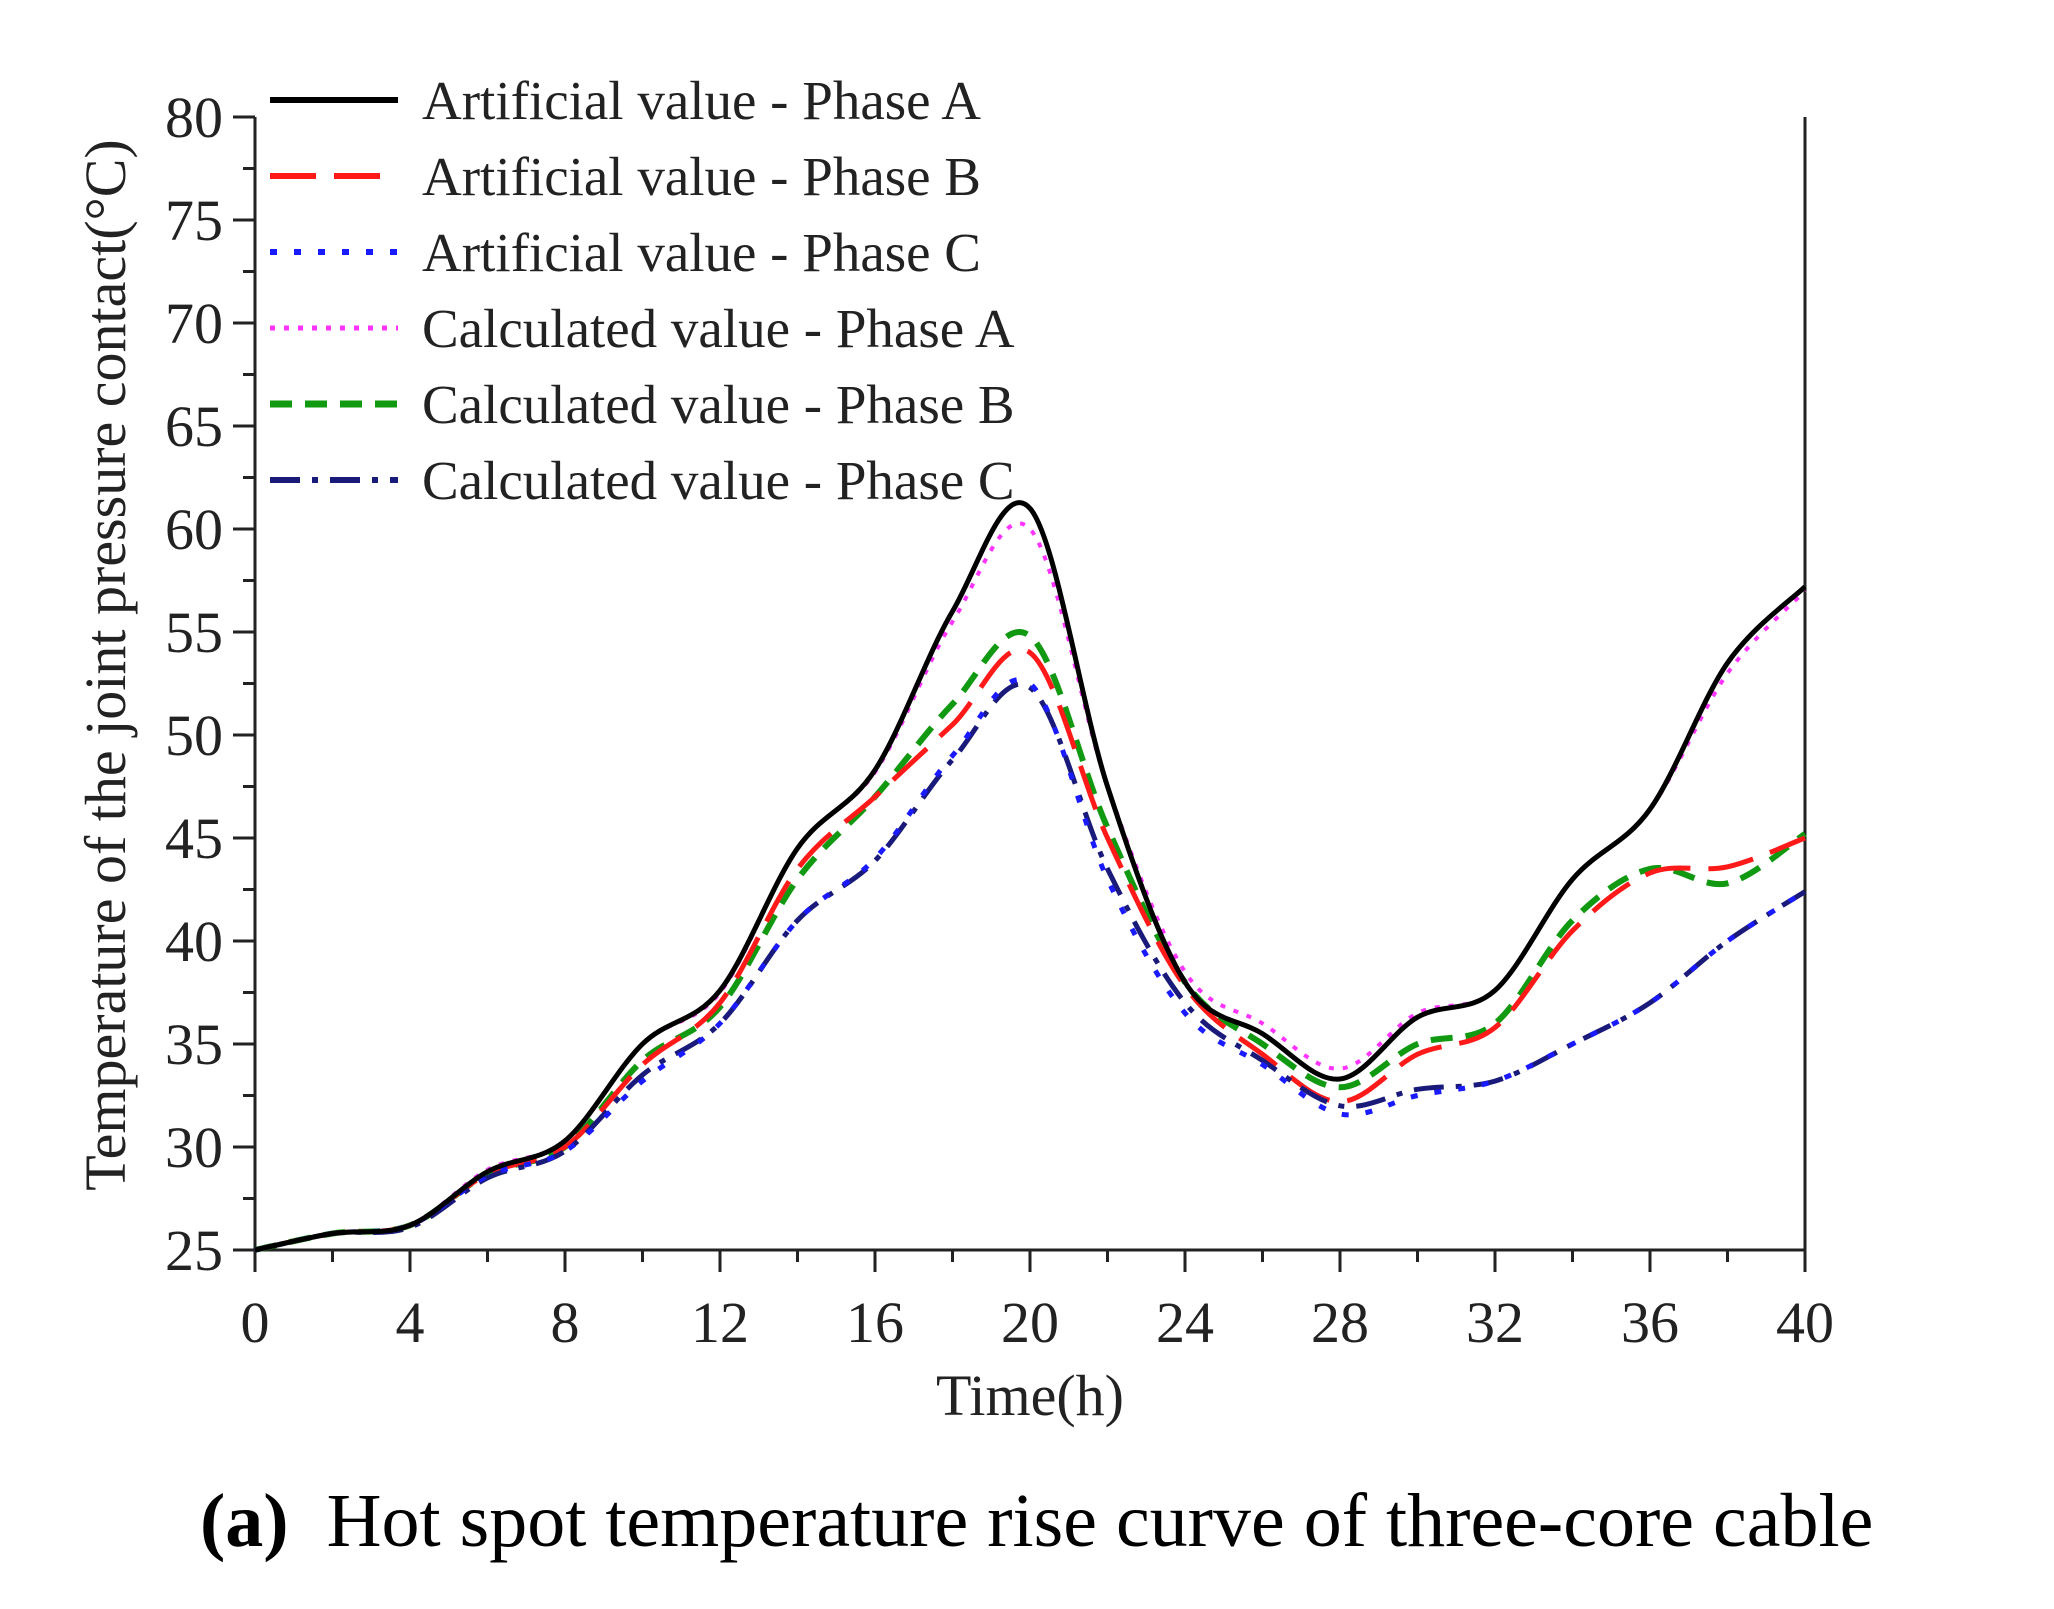  I want to click on y-tick-label: 80, so click(194, 117).